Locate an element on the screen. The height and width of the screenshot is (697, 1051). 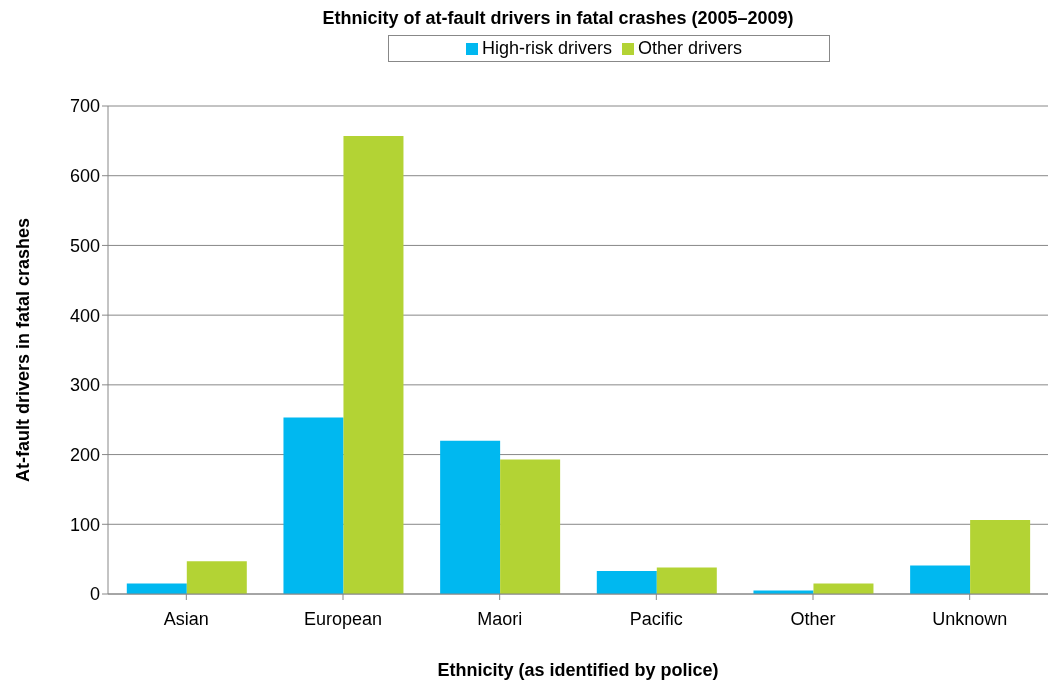
y-tick-label: 100 is located at coordinates (84, 524).